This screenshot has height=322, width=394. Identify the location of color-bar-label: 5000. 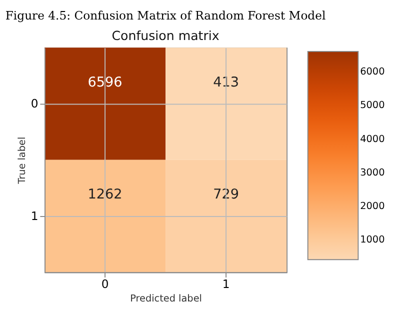
(372, 106).